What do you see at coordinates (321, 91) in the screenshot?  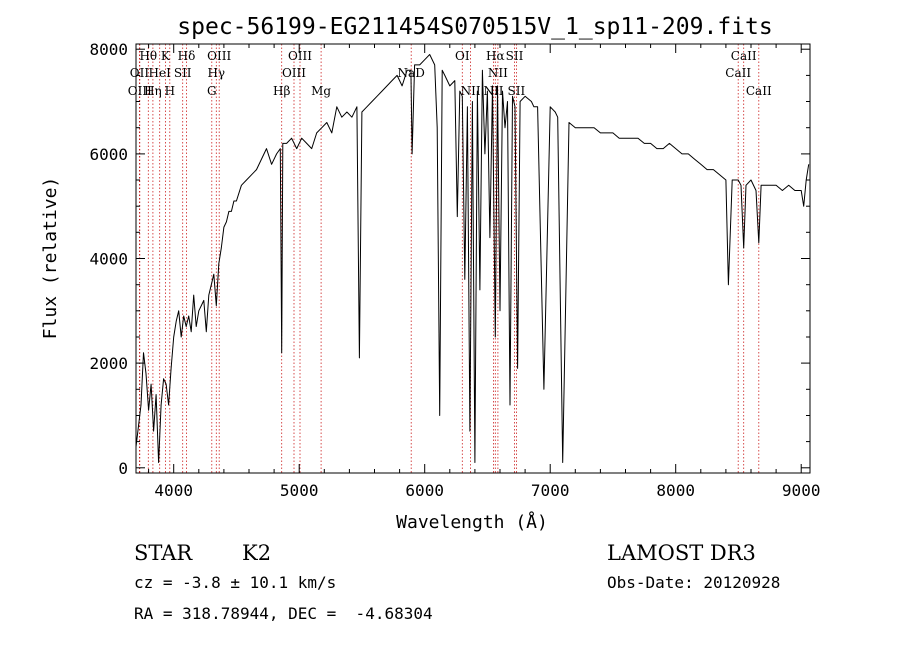 I see `line-label-15: Mg` at bounding box center [321, 91].